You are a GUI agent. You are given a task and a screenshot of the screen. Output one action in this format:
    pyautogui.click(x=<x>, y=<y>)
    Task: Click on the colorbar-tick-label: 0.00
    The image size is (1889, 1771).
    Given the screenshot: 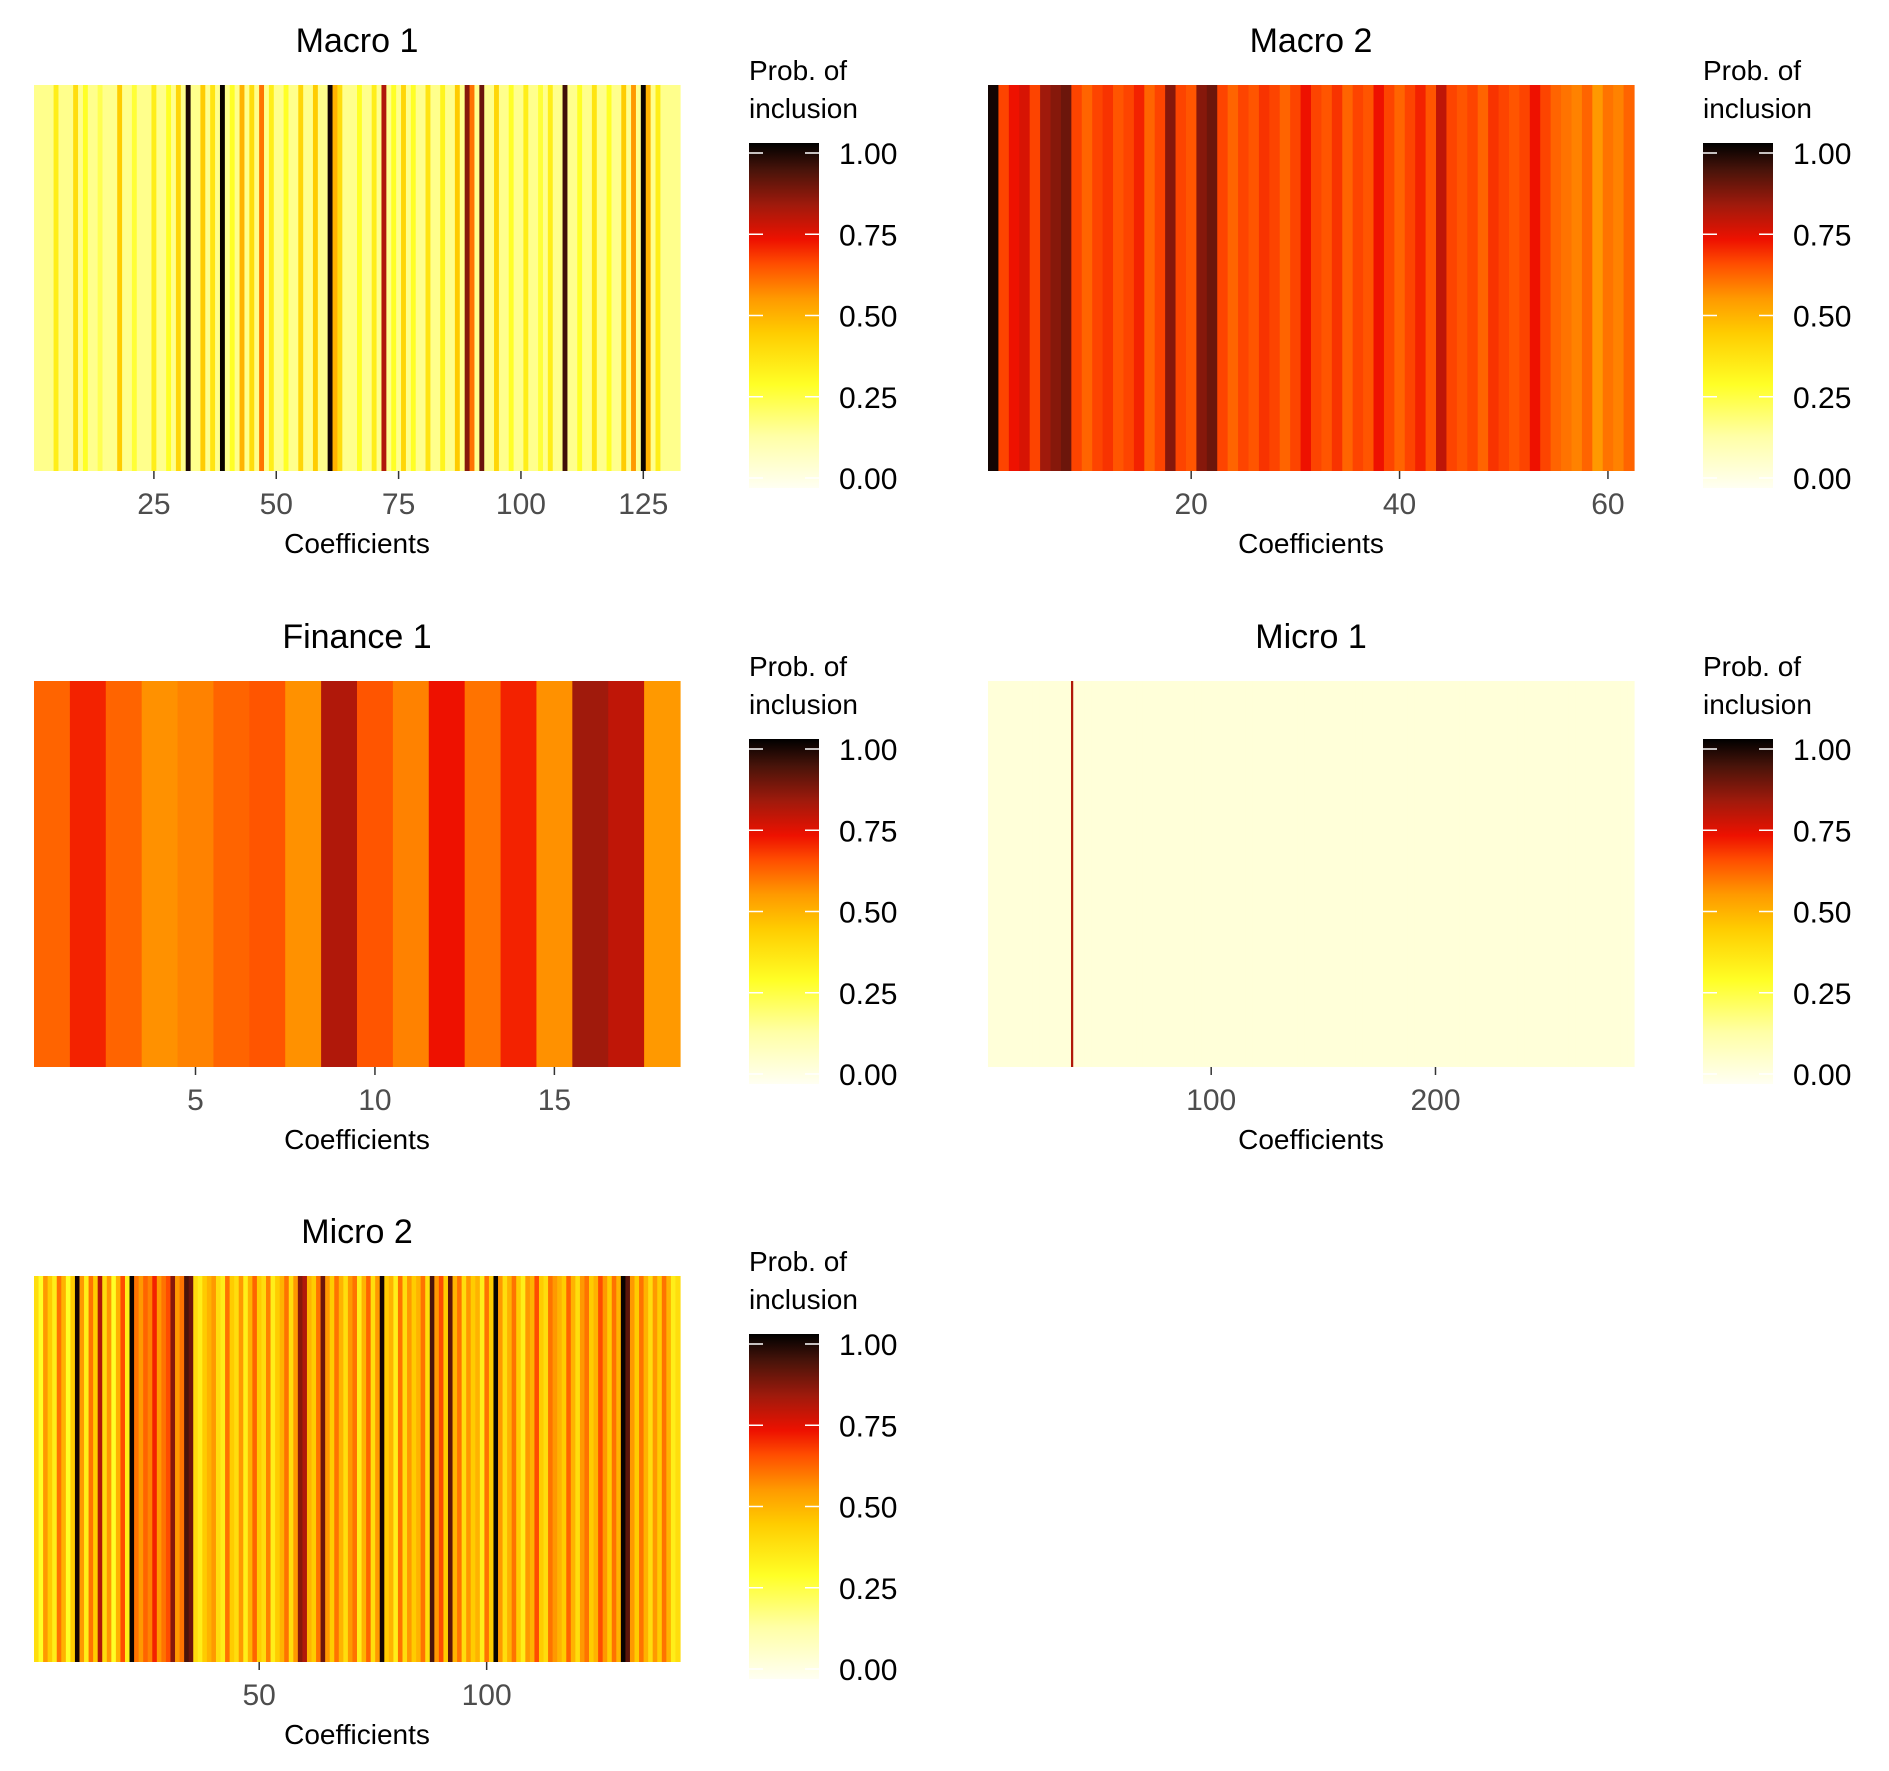 What is the action you would take?
    pyautogui.click(x=1822, y=1075)
    